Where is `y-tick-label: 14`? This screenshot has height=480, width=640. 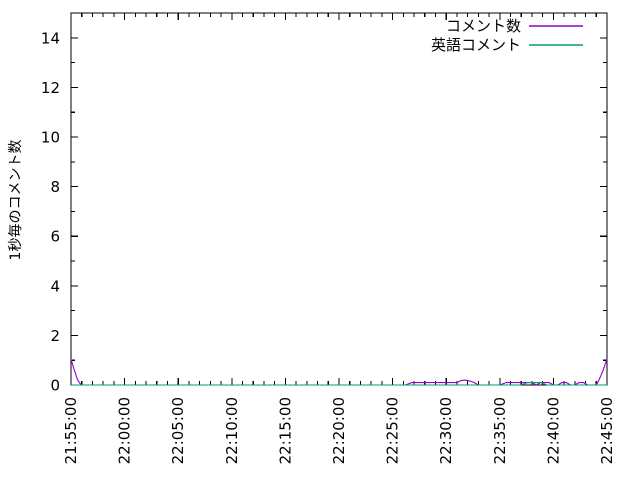
y-tick-label: 14 is located at coordinates (50, 38).